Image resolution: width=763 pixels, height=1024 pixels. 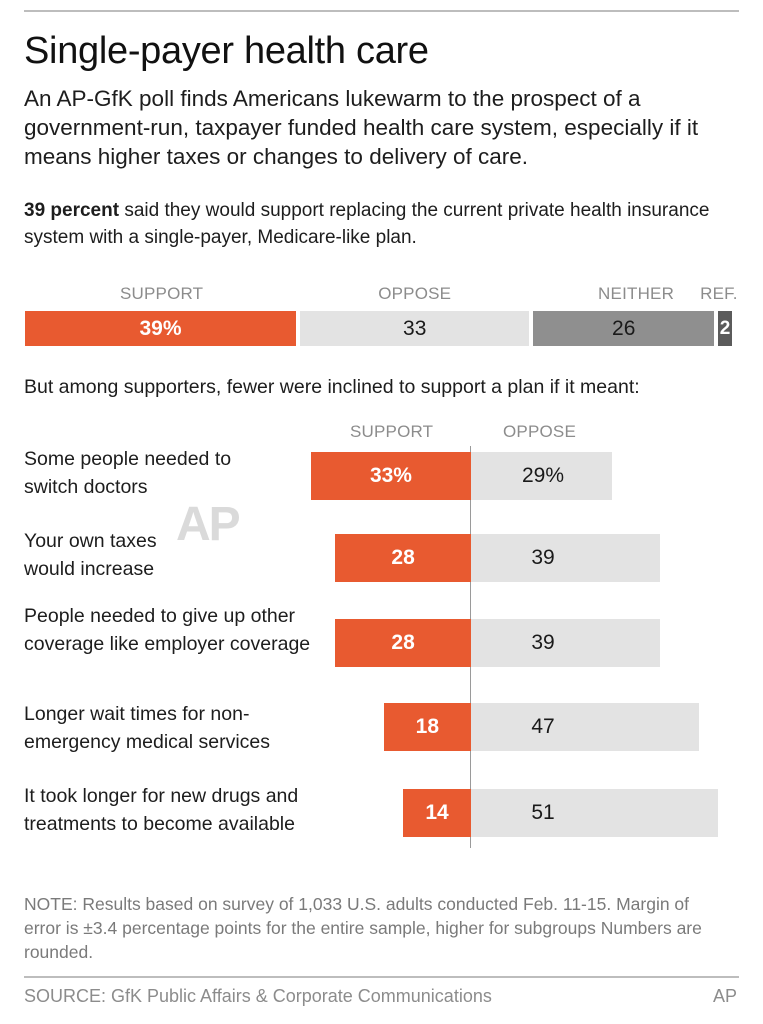 I want to click on lead-bold: 39 percent, so click(x=72, y=210).